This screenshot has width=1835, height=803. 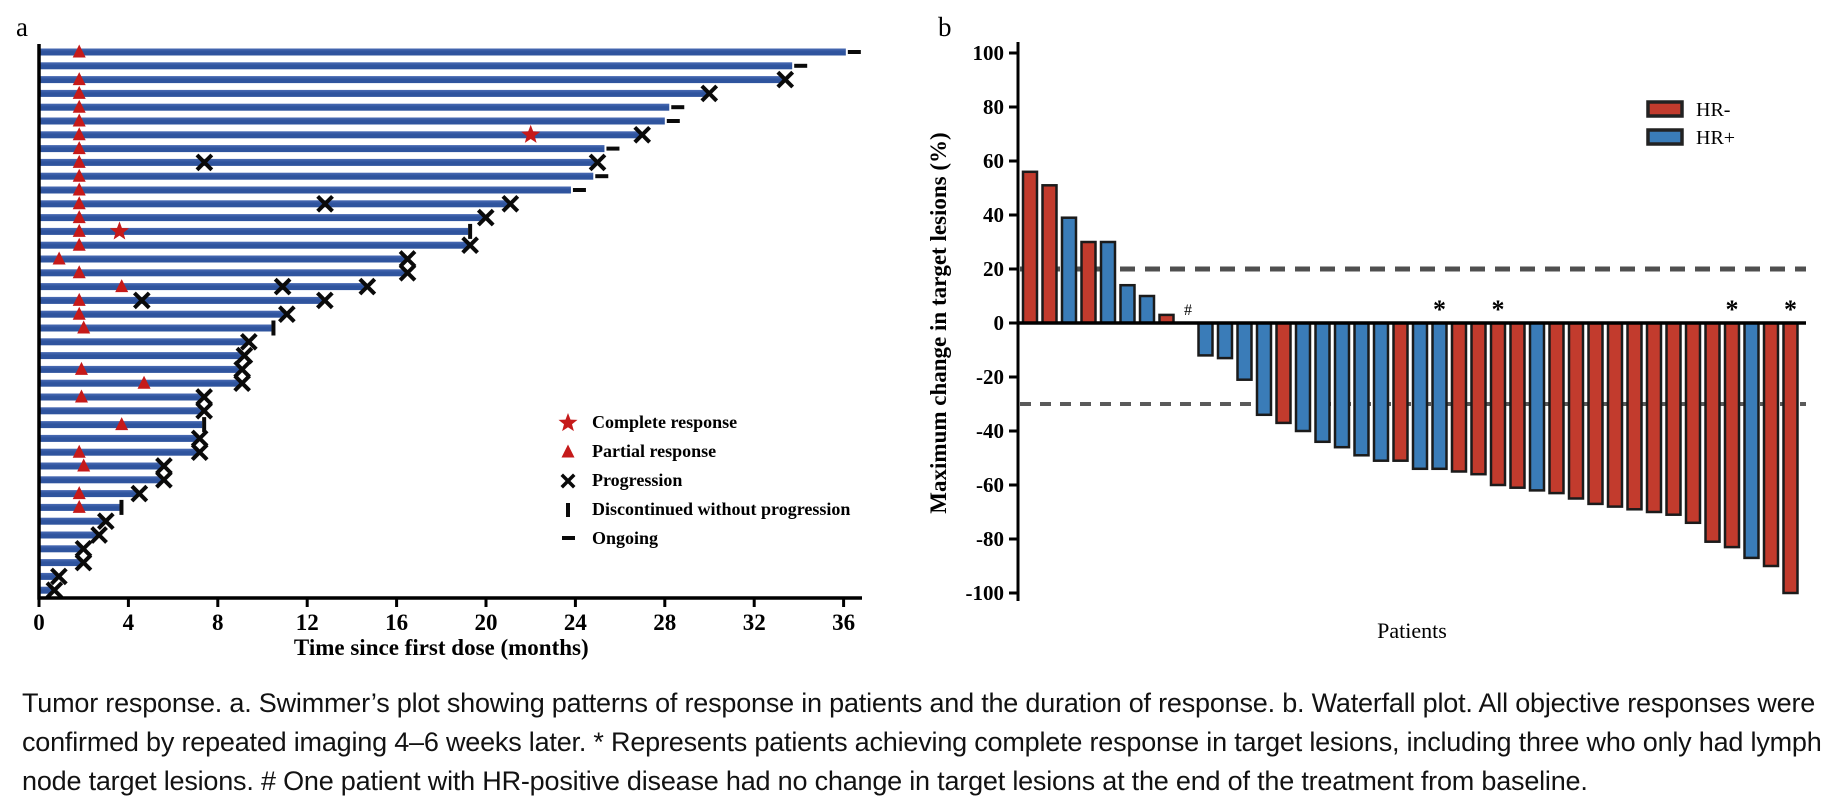 What do you see at coordinates (938, 322) in the screenshot?
I see `y-axis-title: Maximum change in target lesions (%)` at bounding box center [938, 322].